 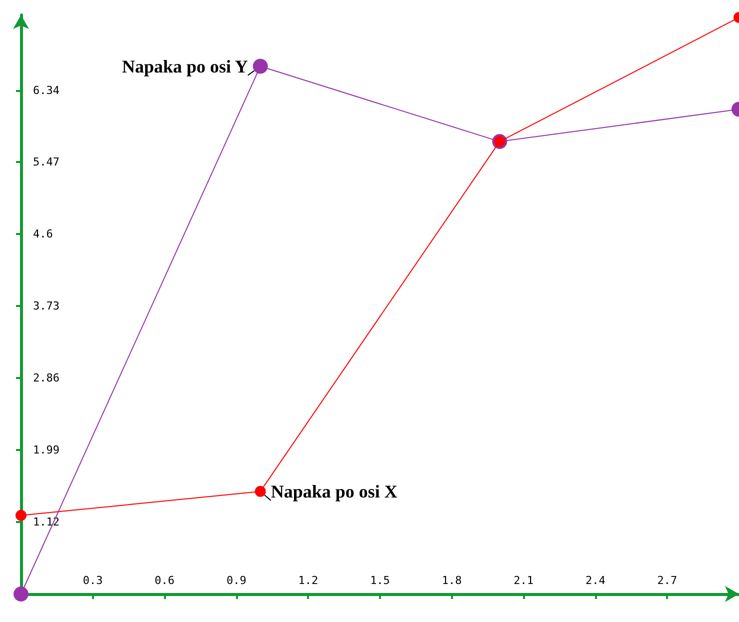 What do you see at coordinates (92, 580) in the screenshot?
I see `x-tick-label: 0.3` at bounding box center [92, 580].